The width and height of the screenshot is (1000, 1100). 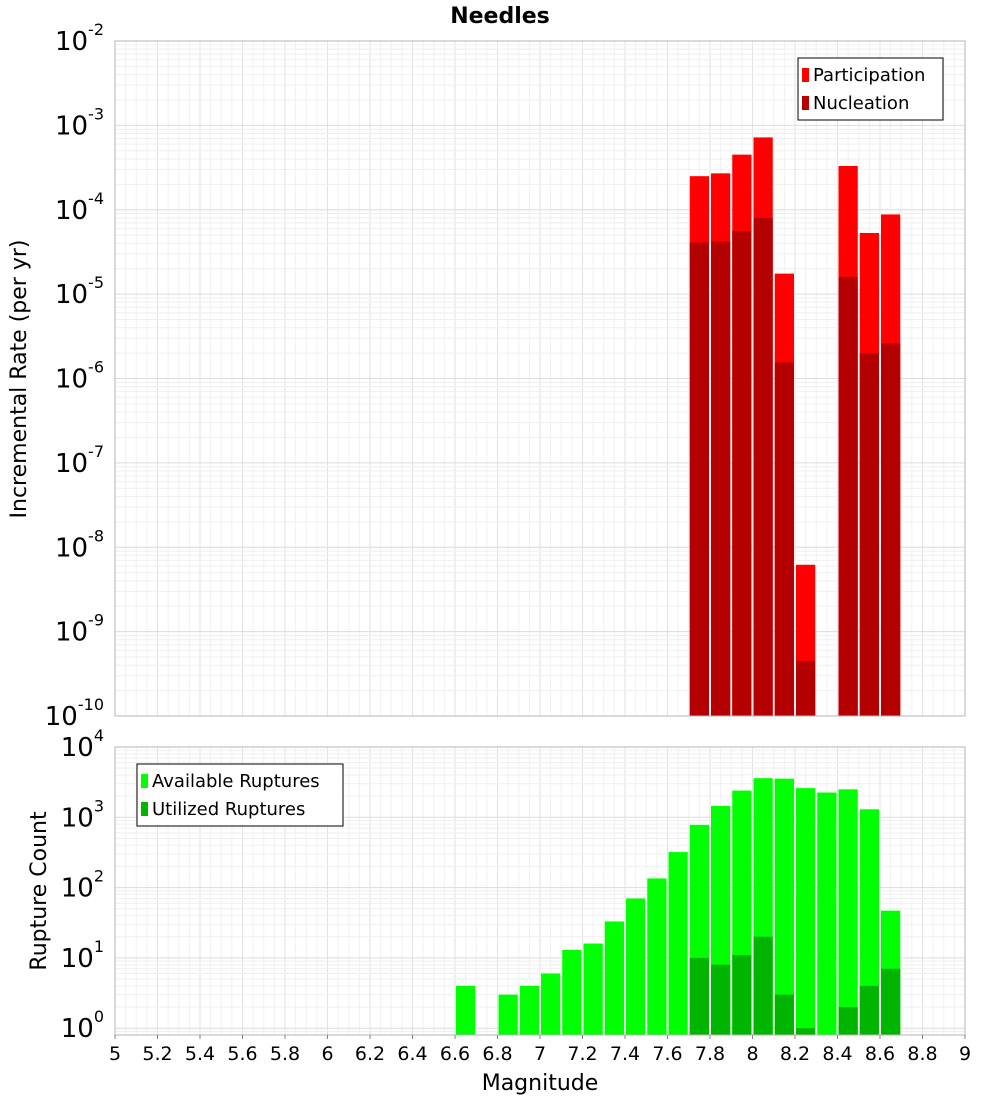 I want to click on y-tick-label: 10⁴, so click(x=82, y=744).